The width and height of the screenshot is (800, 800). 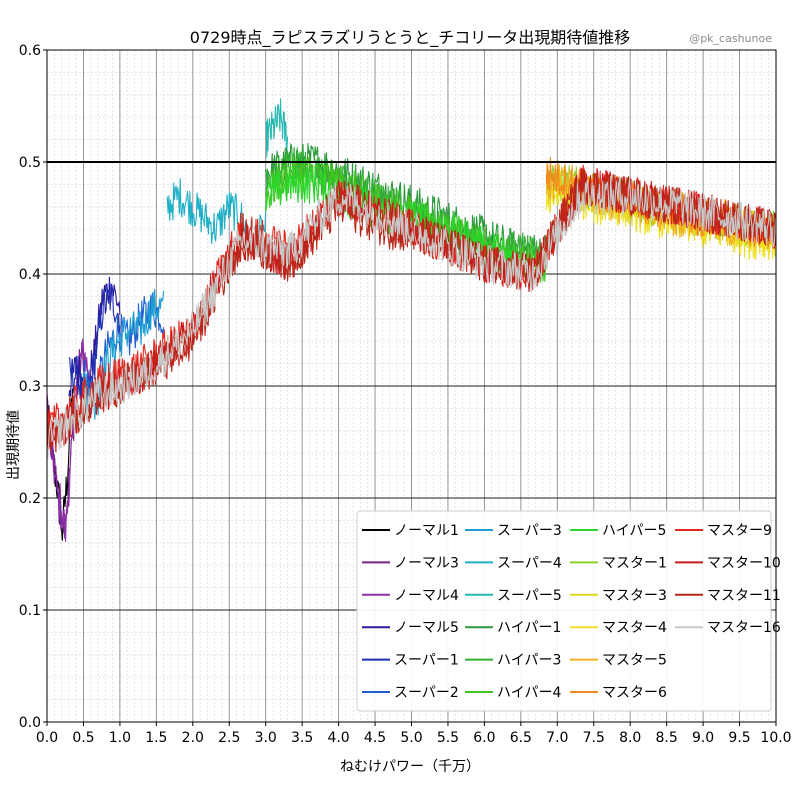 I want to click on x-tick-label: 9.0, so click(x=703, y=738).